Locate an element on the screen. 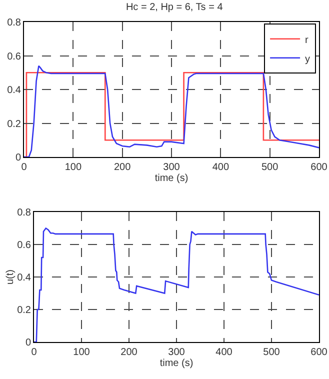 The width and height of the screenshot is (329, 379). legend-label: r is located at coordinates (307, 40).